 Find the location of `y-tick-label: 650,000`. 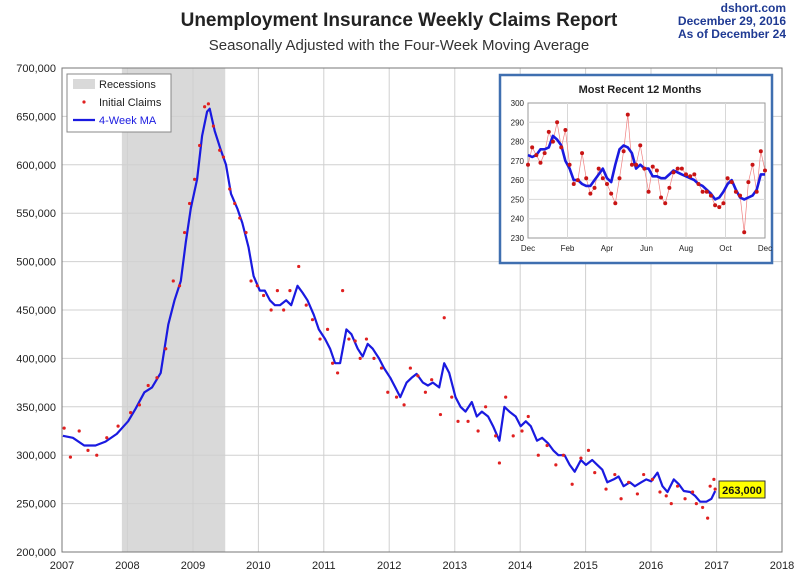

y-tick-label: 650,000 is located at coordinates (36, 117).